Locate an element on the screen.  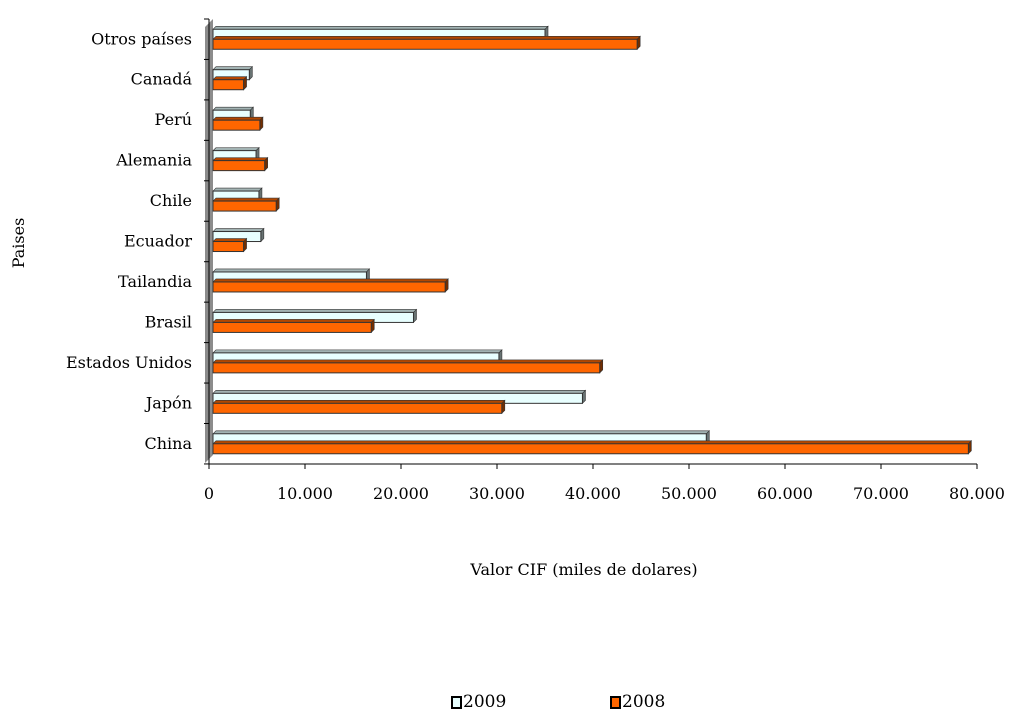
legend-swatch-2008 is located at coordinates (615, 702).